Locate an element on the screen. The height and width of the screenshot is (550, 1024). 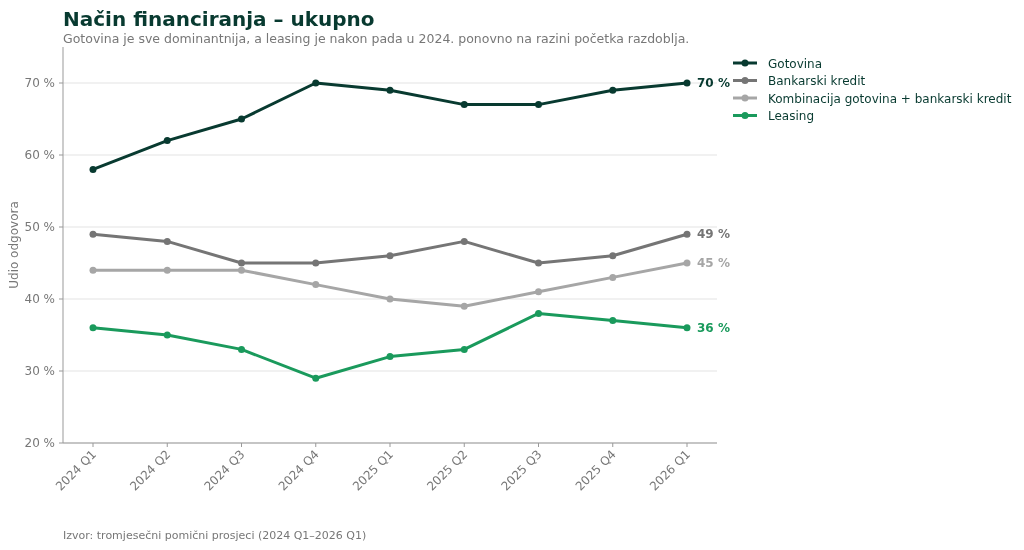
data-label: 70 % is located at coordinates (713, 83).